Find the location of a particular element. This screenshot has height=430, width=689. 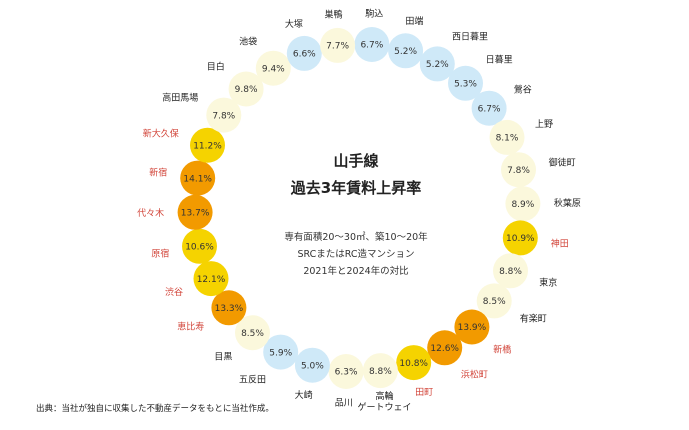

station-value-label: 13.9% is located at coordinates (472, 328).